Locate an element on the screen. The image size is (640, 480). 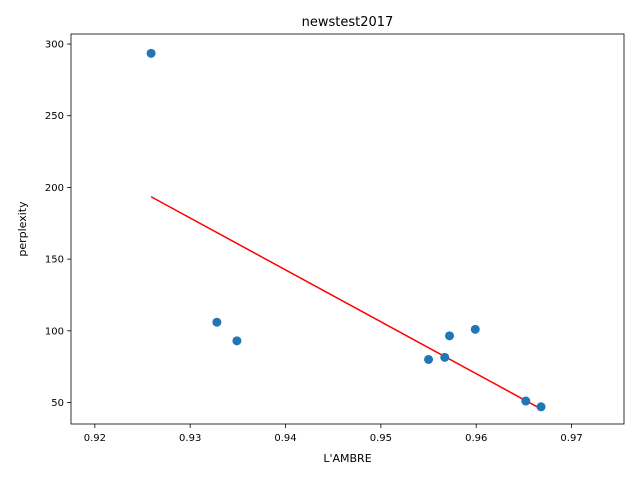
x-tick-label: 0.95 is located at coordinates (381, 438).